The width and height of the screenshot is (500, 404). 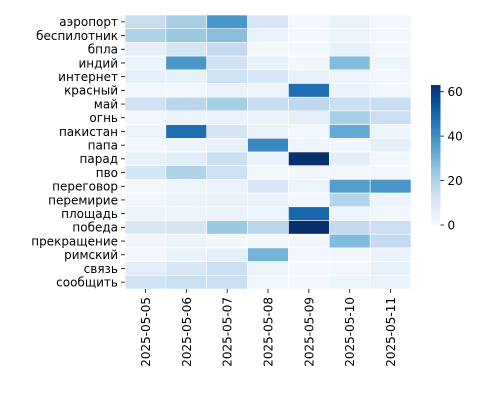 What do you see at coordinates (88, 132) in the screenshot?
I see `y-tick-label: пакистан` at bounding box center [88, 132].